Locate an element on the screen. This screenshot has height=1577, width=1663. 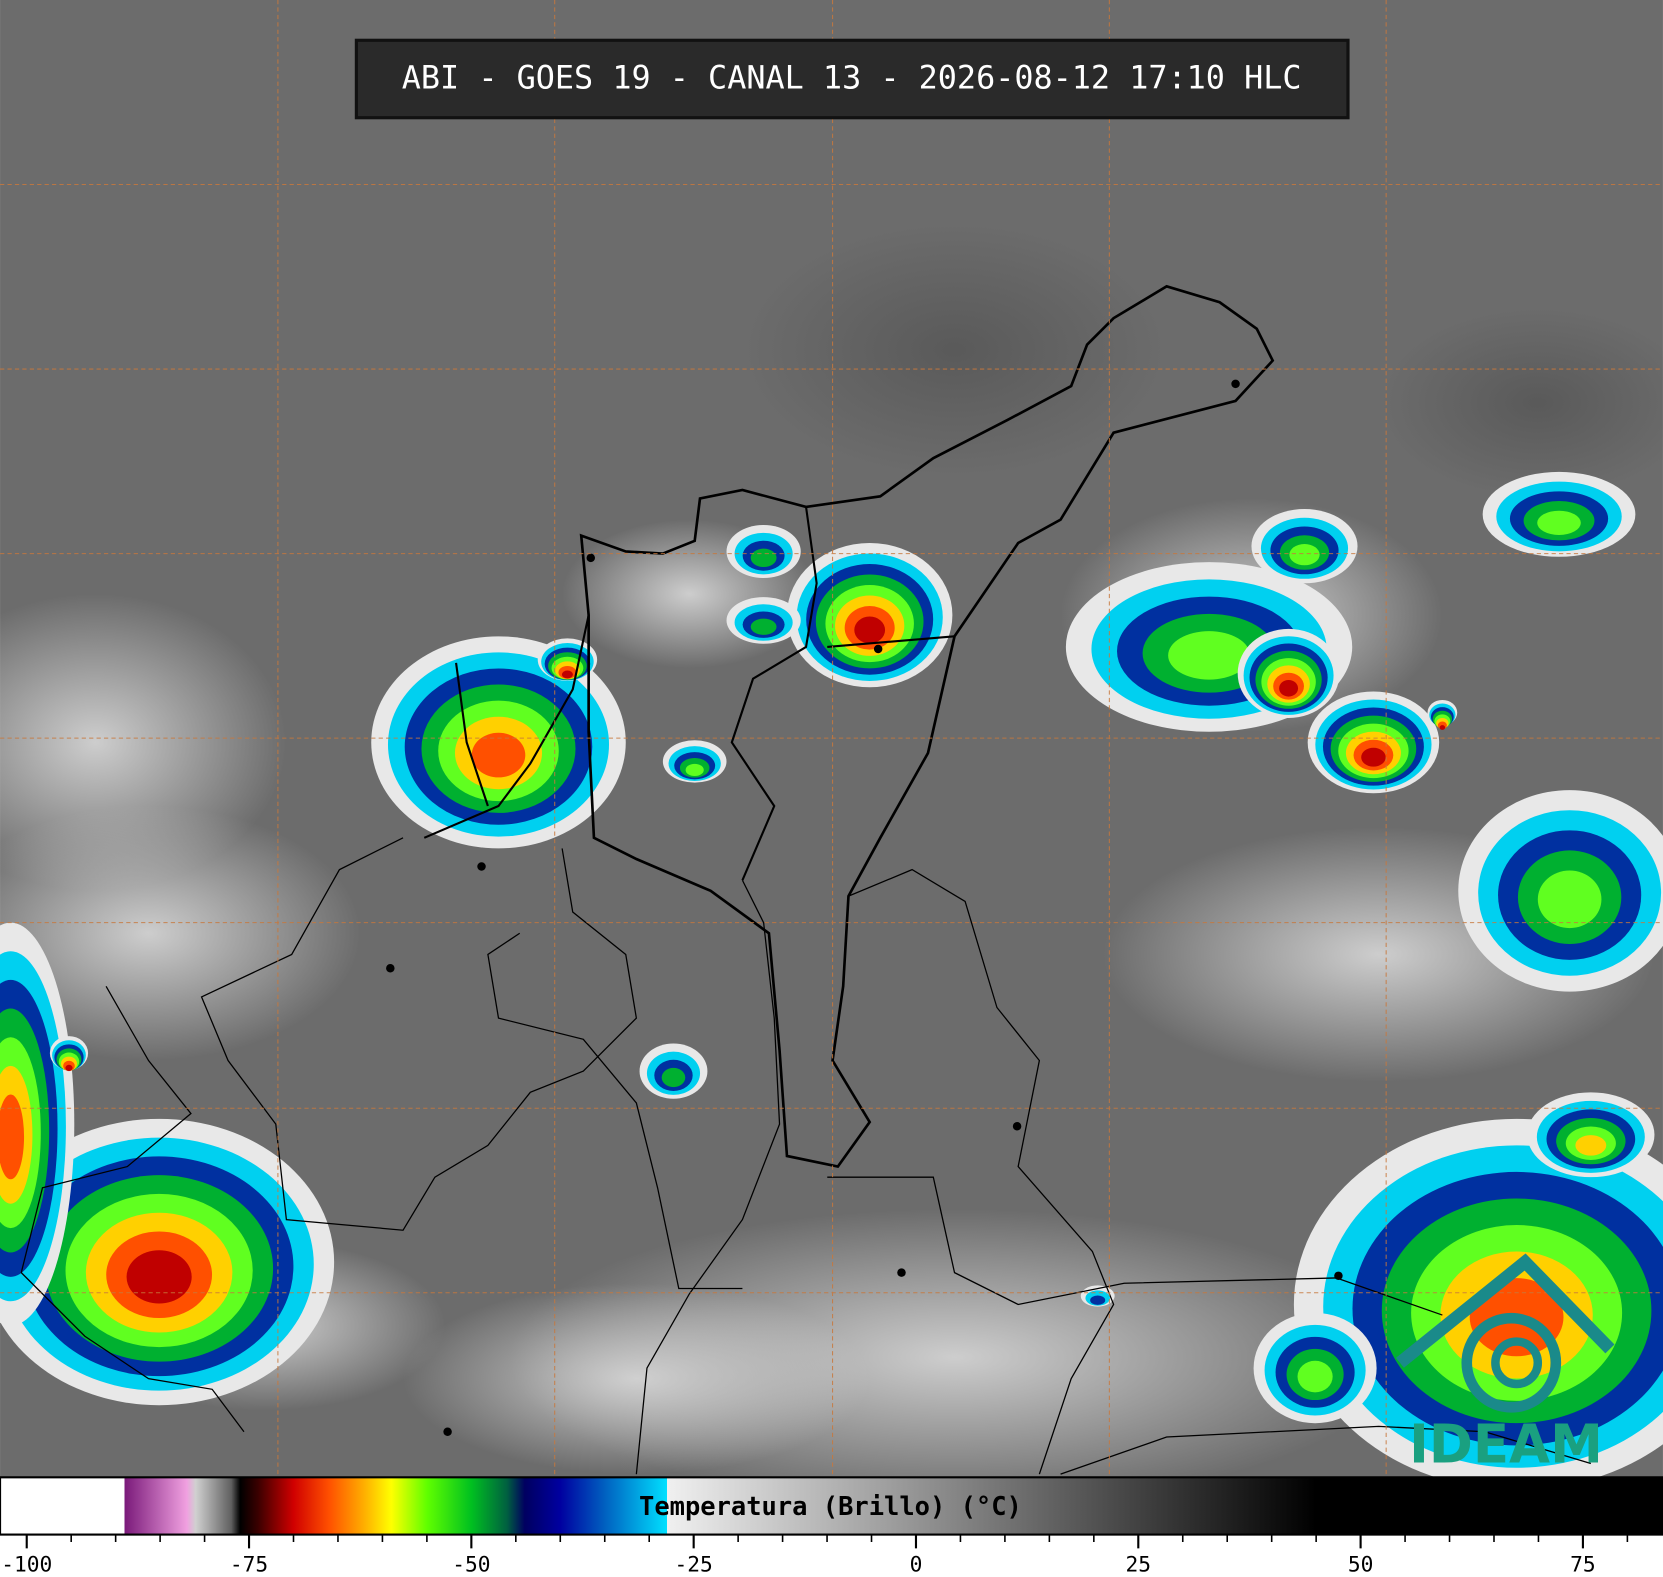
colorbar-label: Temperatura (Brillo) (°C) is located at coordinates (830, 1507).